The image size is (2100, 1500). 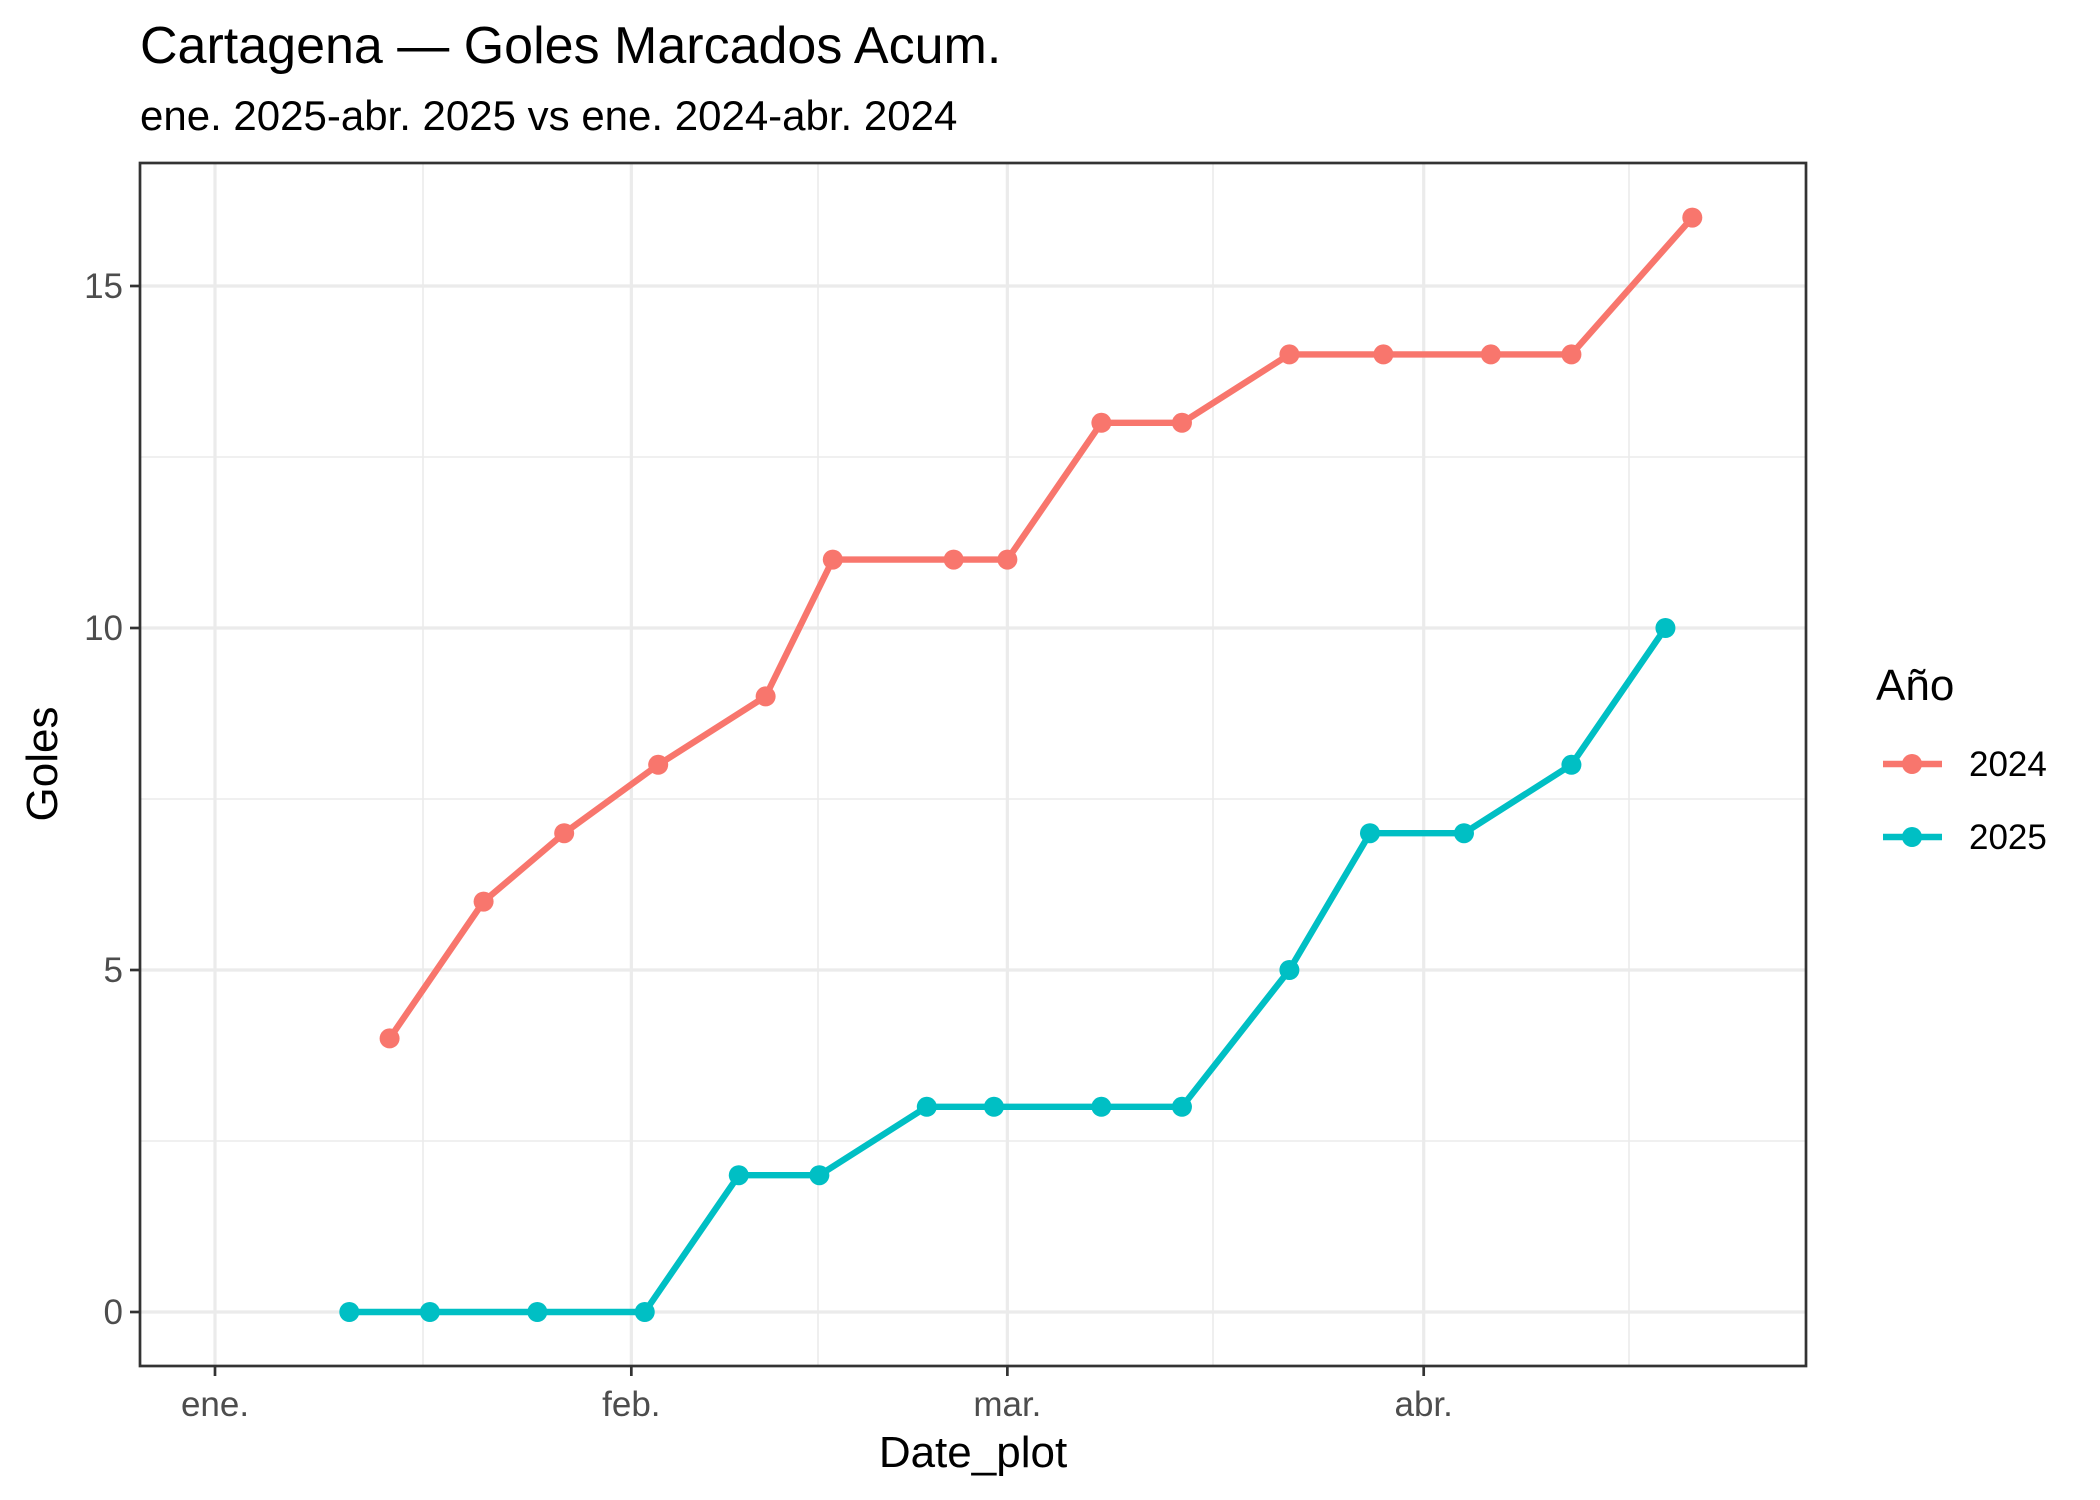 I want to click on y-axis-title: Goles, so click(x=42, y=764).